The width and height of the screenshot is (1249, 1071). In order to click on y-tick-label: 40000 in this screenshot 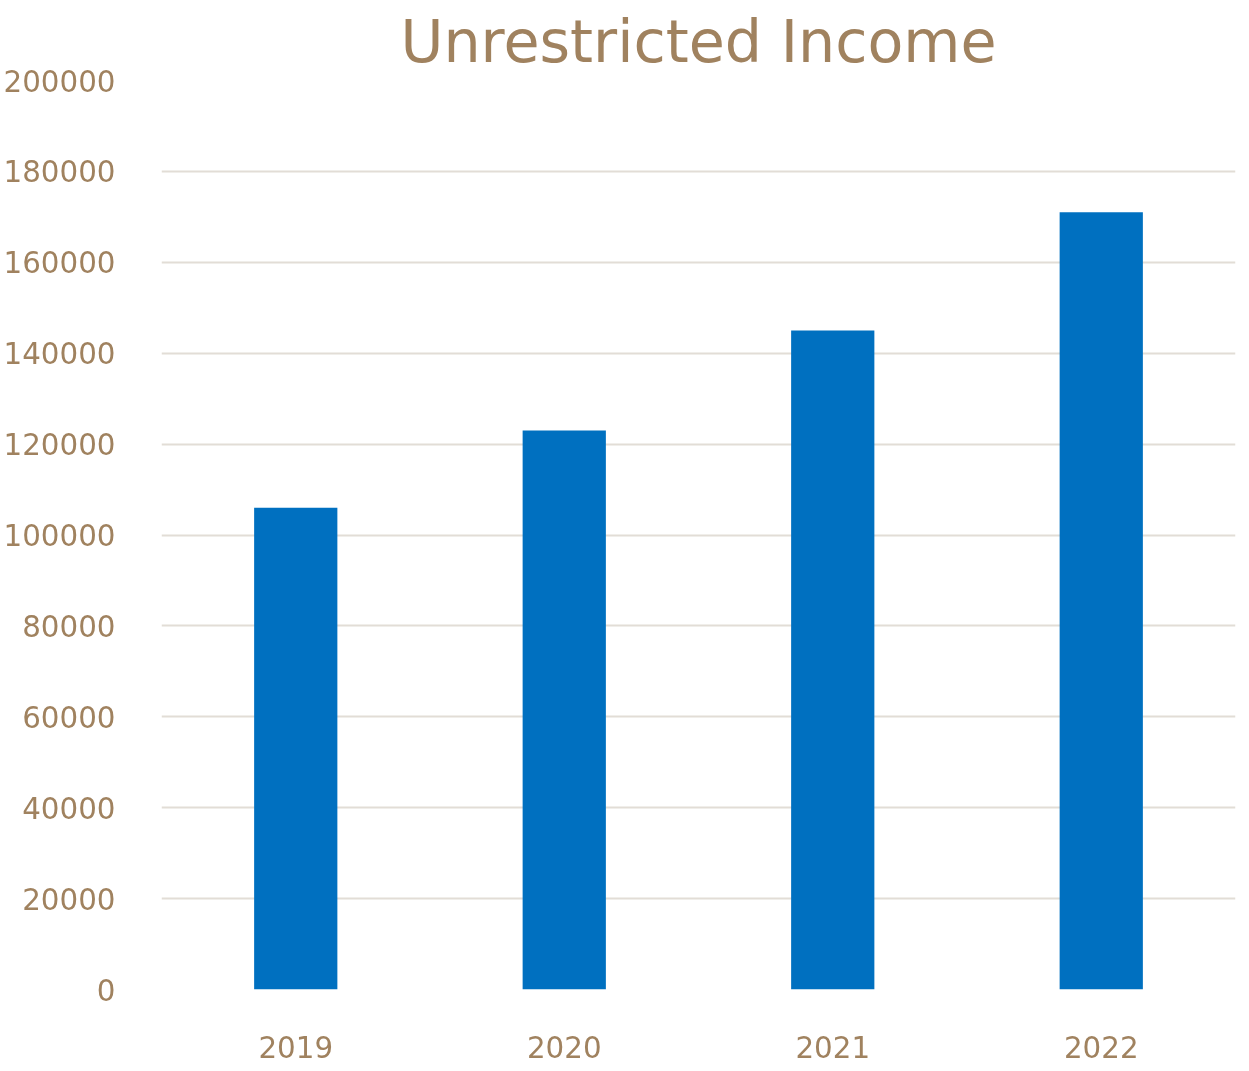, I will do `click(69, 808)`.